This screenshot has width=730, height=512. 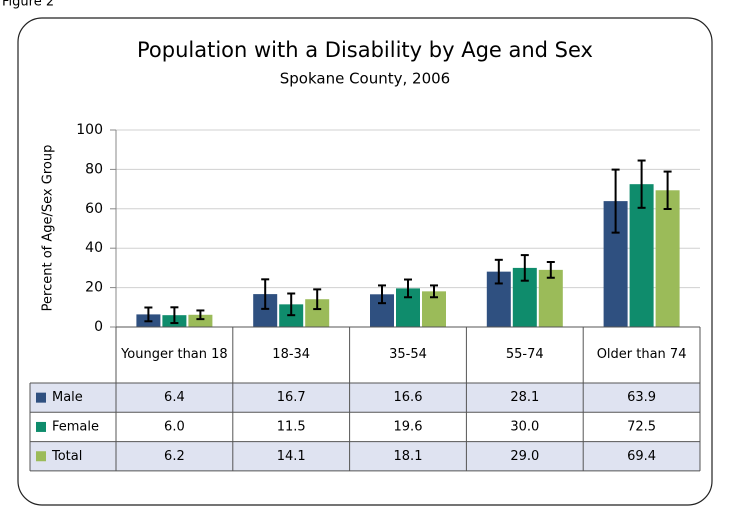 I want to click on table-cell: 19.6, so click(x=408, y=426).